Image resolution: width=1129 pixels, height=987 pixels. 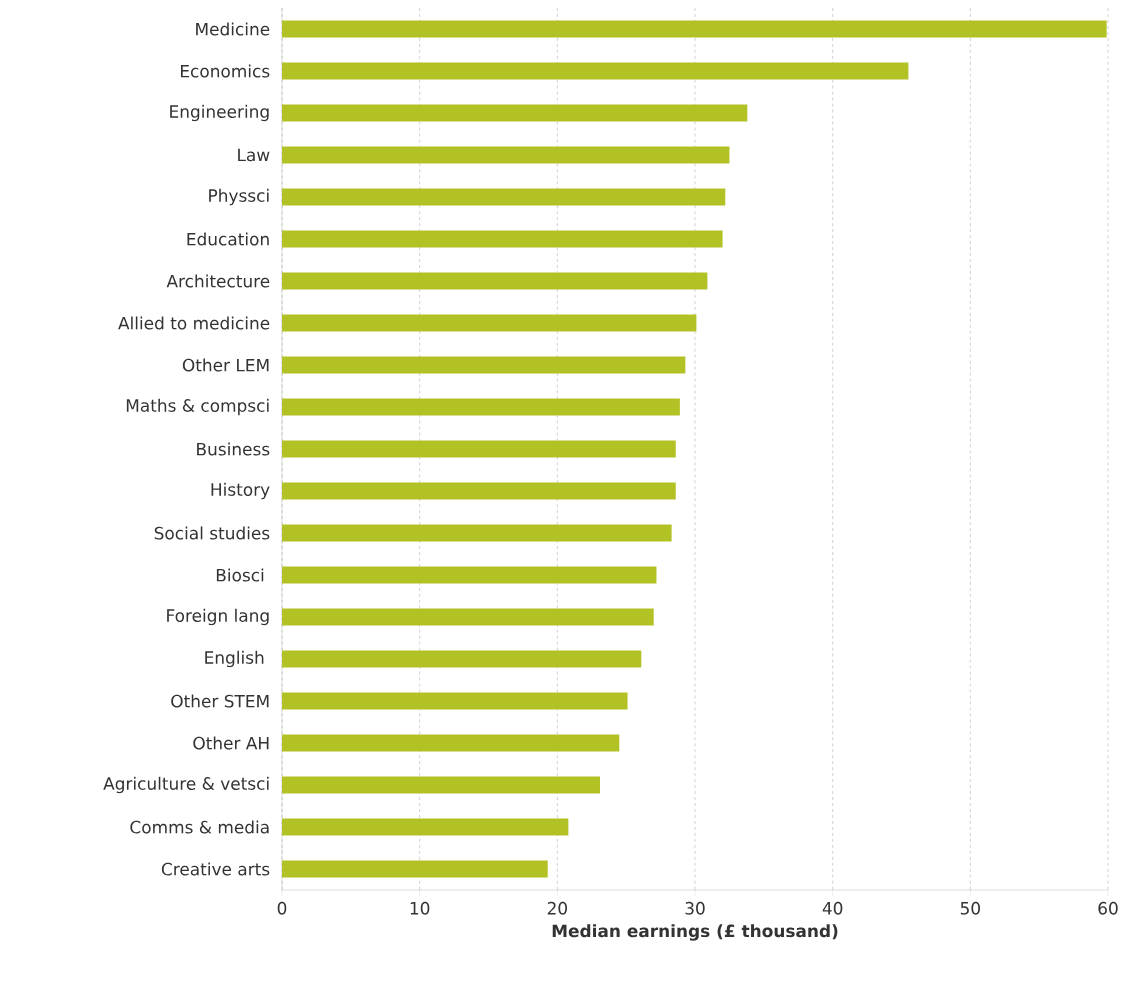 I want to click on y-tick-label: Other STEM, so click(x=220, y=701).